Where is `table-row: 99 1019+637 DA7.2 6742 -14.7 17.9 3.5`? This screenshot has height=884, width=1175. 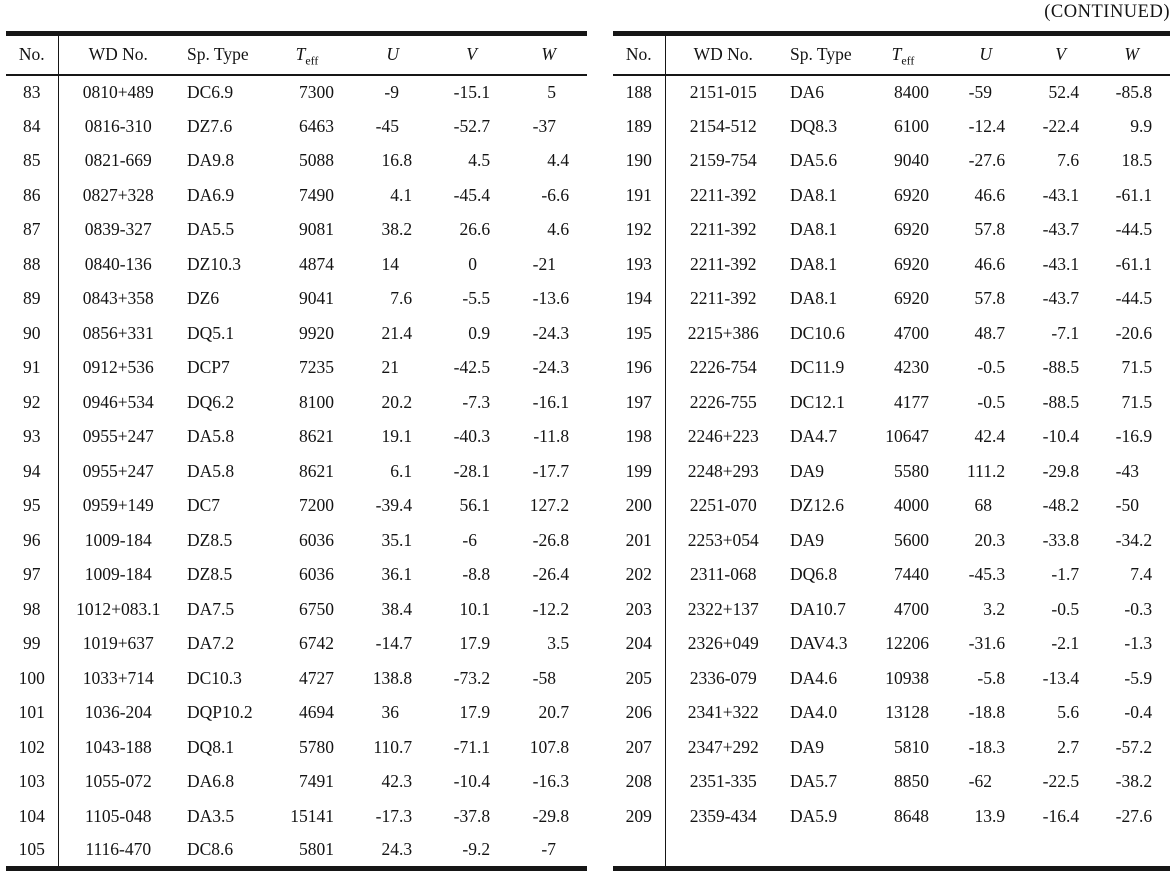
table-row: 99 1019+637 DA7.2 6742 -14.7 17.9 3.5 is located at coordinates (296, 643).